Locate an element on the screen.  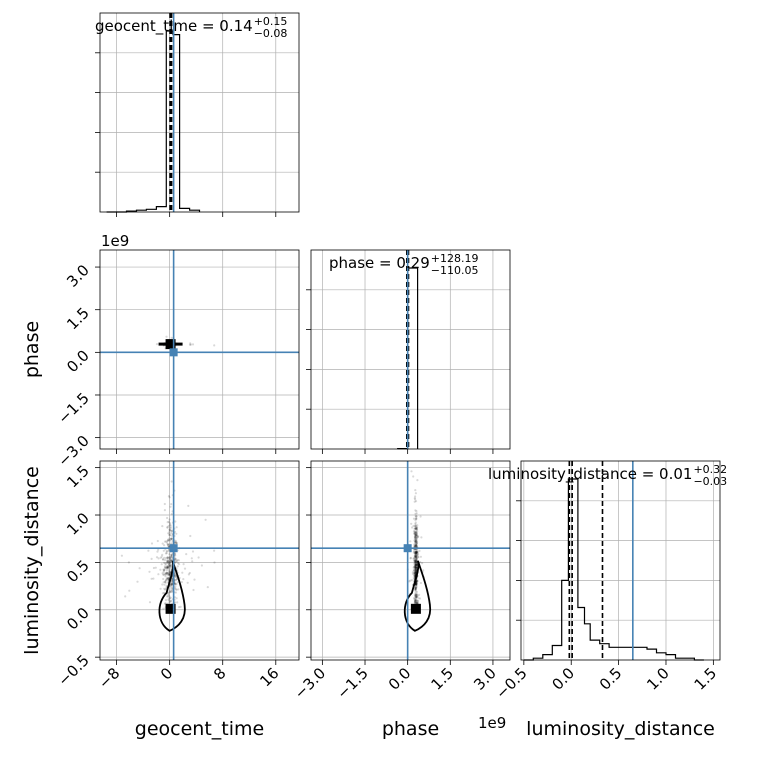
pair-geocent_time-luminosity_distance-truth-marker is located at coordinates (173, 548).